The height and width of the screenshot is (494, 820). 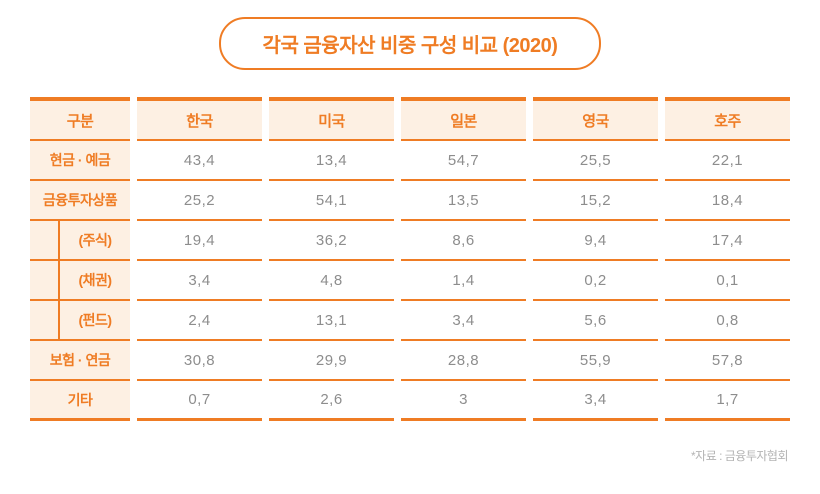 What do you see at coordinates (595, 201) in the screenshot?
I see `value-cell: 15,2` at bounding box center [595, 201].